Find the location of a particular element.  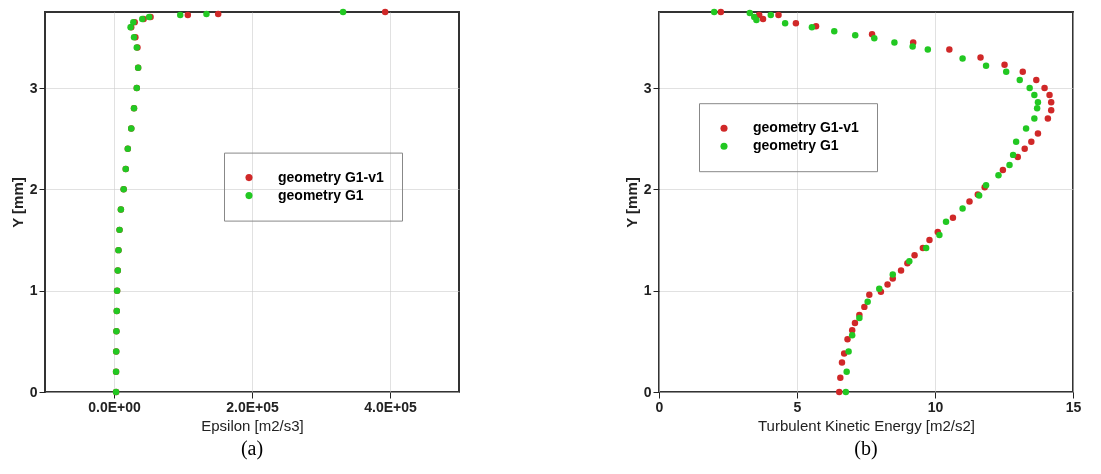

x-tick-label: 0 is located at coordinates (659, 406).